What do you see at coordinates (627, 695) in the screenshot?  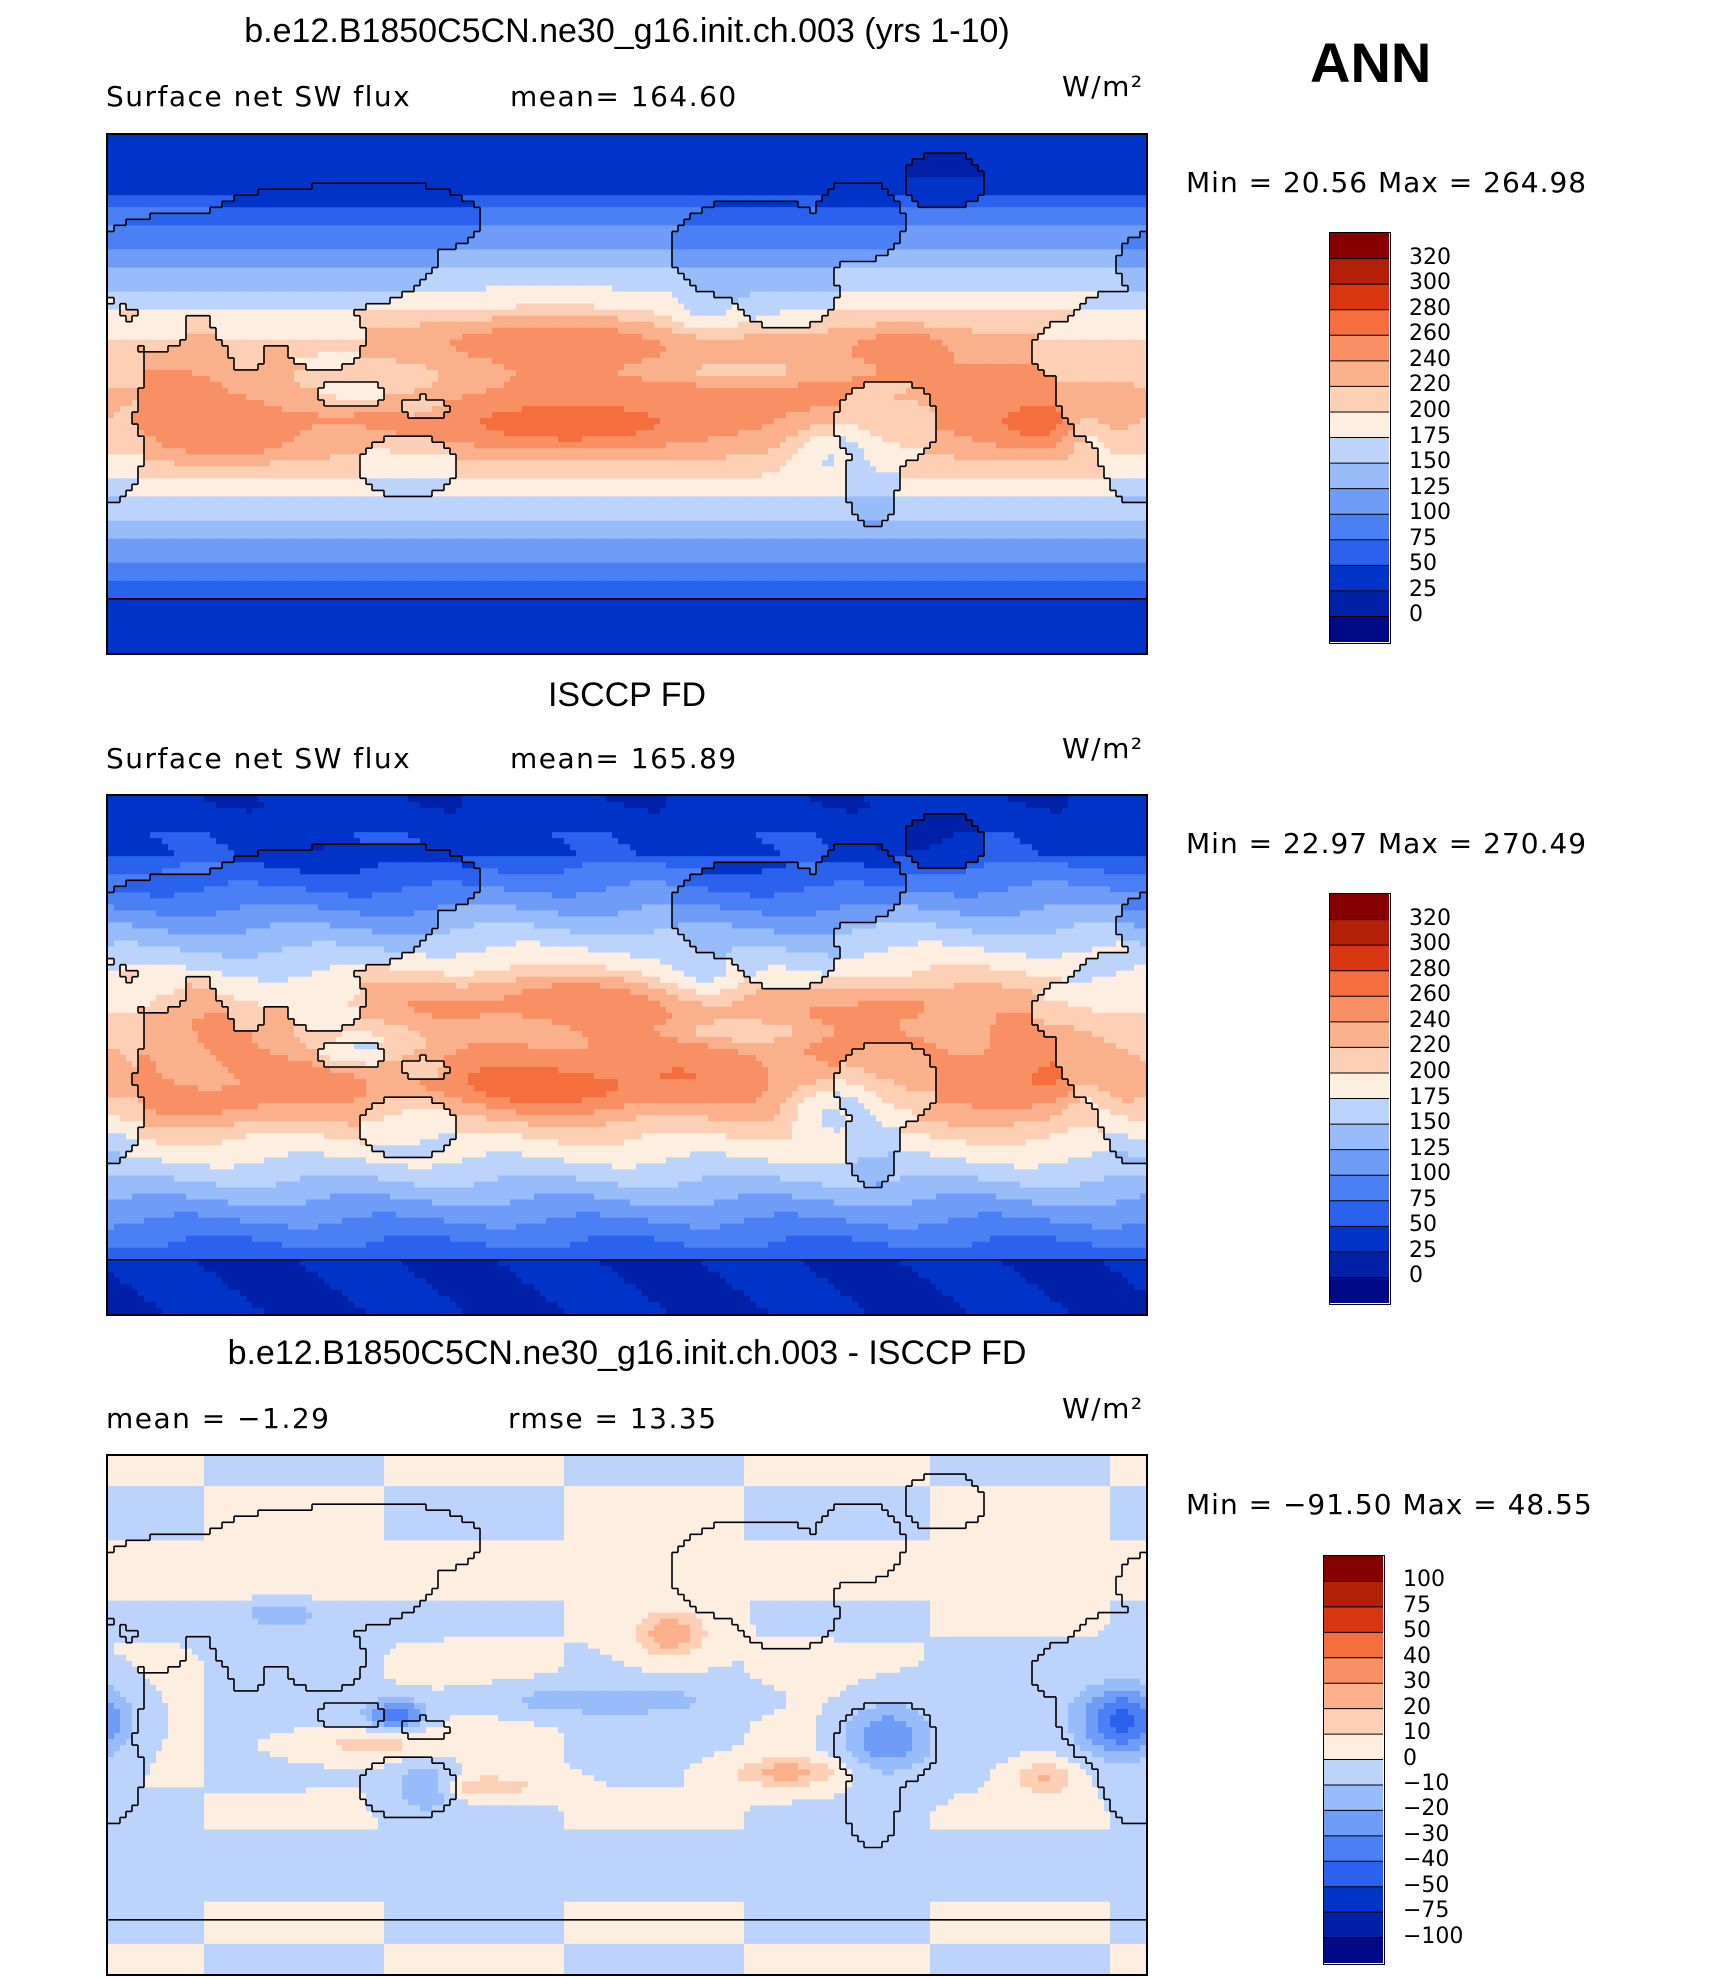 I see `panel-2-title: ISCCP FD` at bounding box center [627, 695].